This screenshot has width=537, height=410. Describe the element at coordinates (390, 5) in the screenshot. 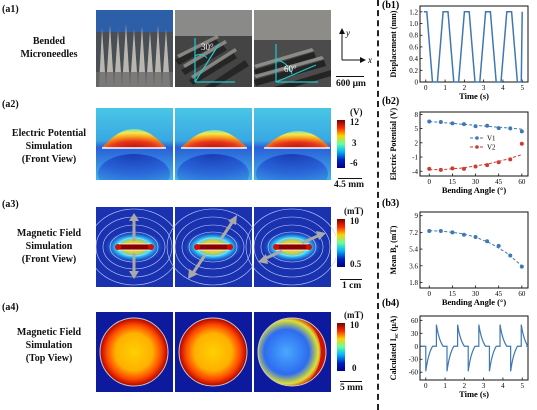

I see `panel-label-b1: (b1)` at that location.